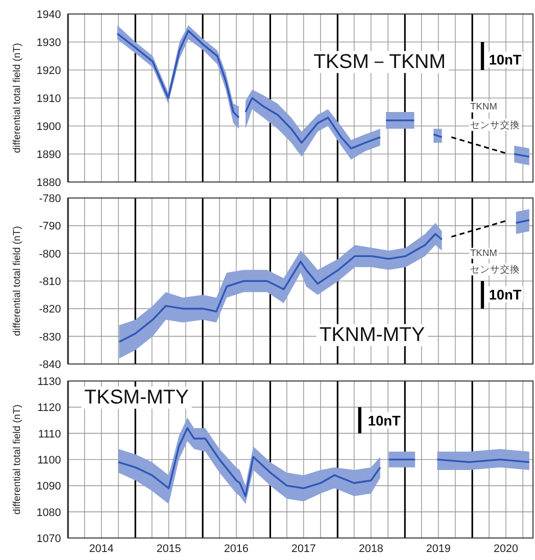 The width and height of the screenshot is (535, 560). Describe the element at coordinates (48, 155) in the screenshot. I see `y-tick-label: 1890` at that location.